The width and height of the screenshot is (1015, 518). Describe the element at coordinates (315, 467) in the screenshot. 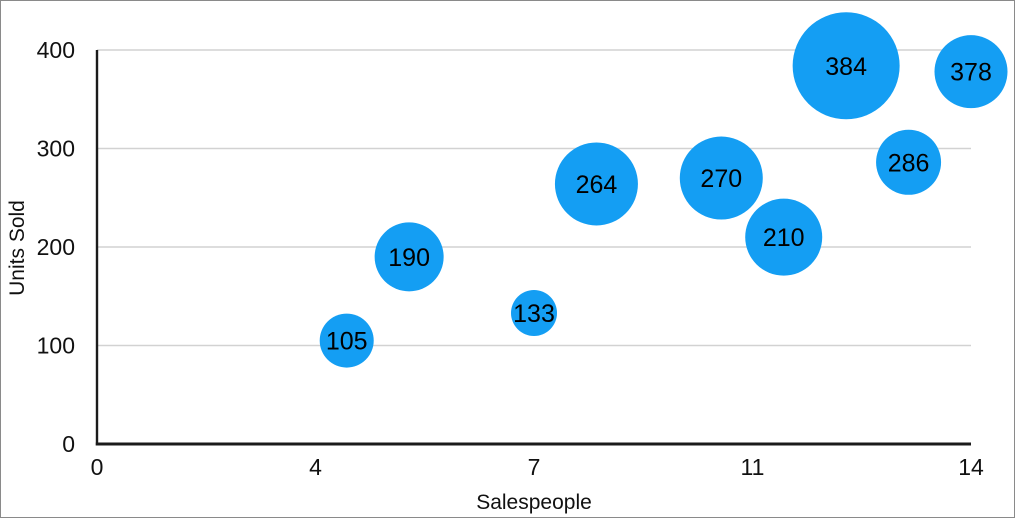

I see `x-tick-label: 4` at that location.